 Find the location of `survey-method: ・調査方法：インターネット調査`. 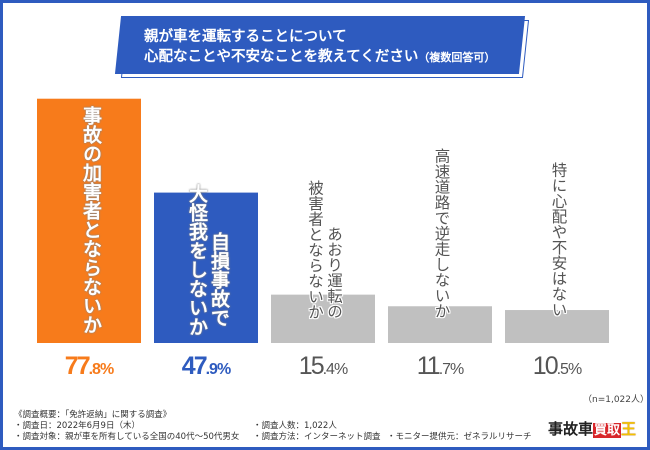

survey-method: ・調査方法：インターネット調査 is located at coordinates (317, 437).